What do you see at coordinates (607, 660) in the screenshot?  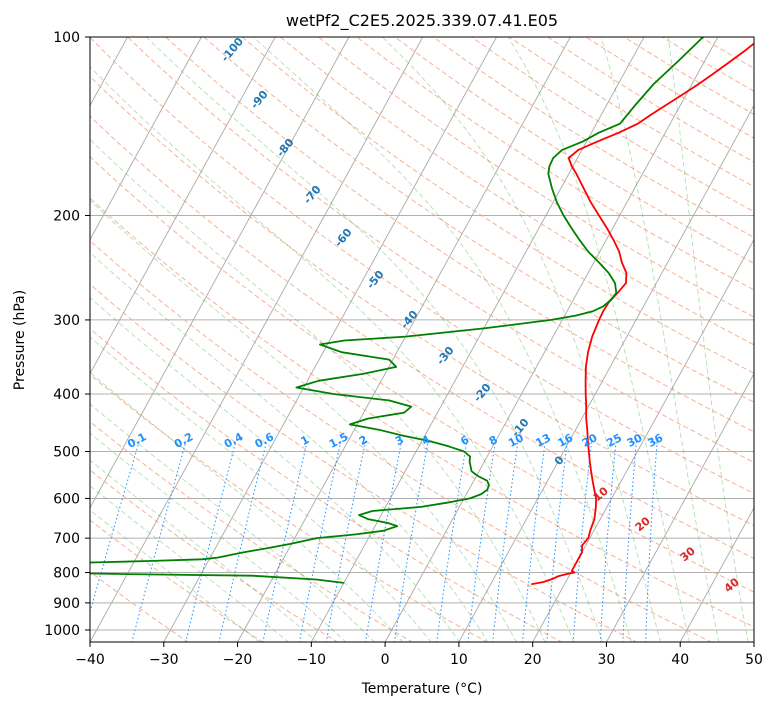 I see `x-tick-label: 30` at bounding box center [607, 660].